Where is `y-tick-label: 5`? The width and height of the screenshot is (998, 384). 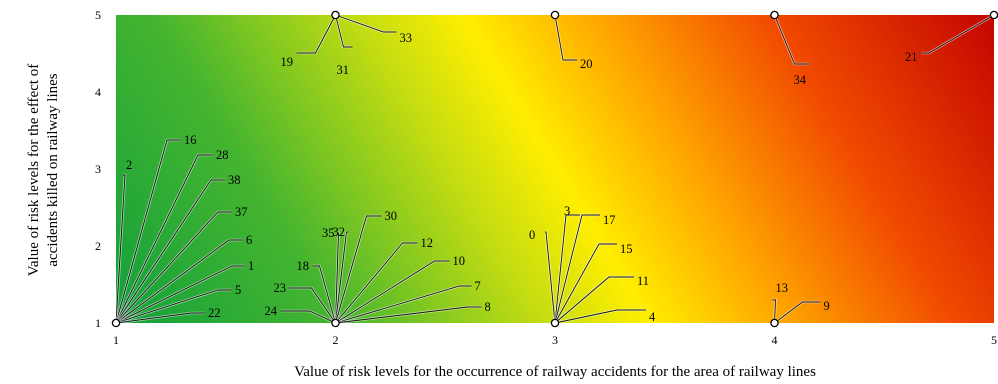
y-tick-label: 5 is located at coordinates (98, 15).